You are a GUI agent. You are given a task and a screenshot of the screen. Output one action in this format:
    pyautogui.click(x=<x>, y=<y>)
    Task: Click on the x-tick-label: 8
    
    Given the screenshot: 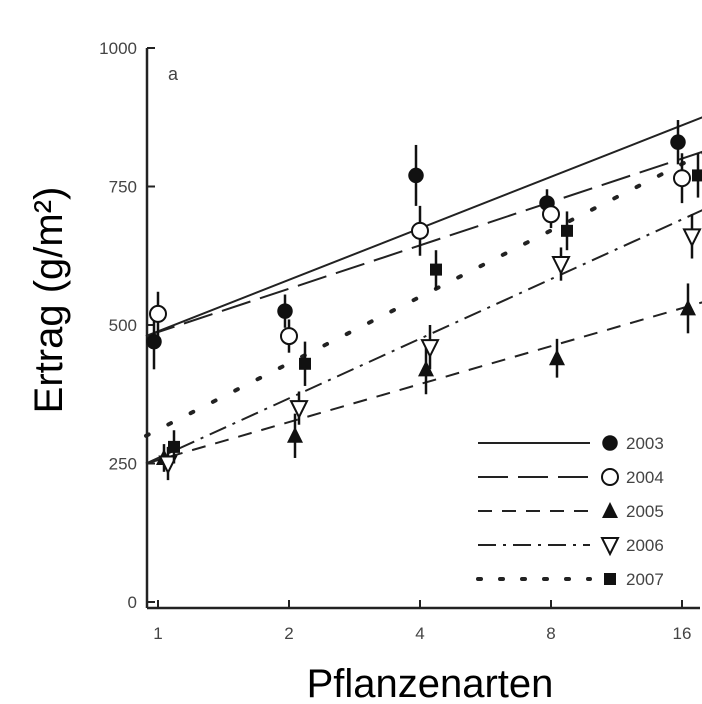 What is the action you would take?
    pyautogui.click(x=550, y=633)
    